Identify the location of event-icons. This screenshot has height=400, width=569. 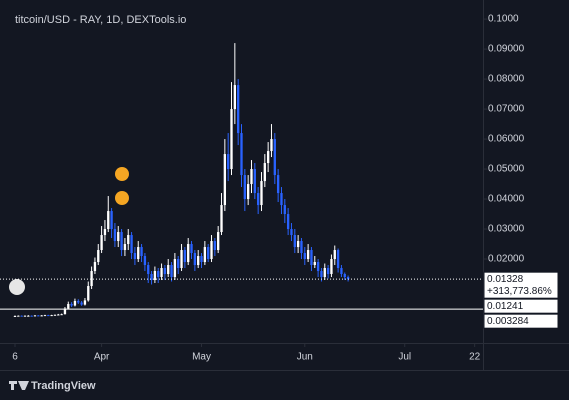
(69, 231).